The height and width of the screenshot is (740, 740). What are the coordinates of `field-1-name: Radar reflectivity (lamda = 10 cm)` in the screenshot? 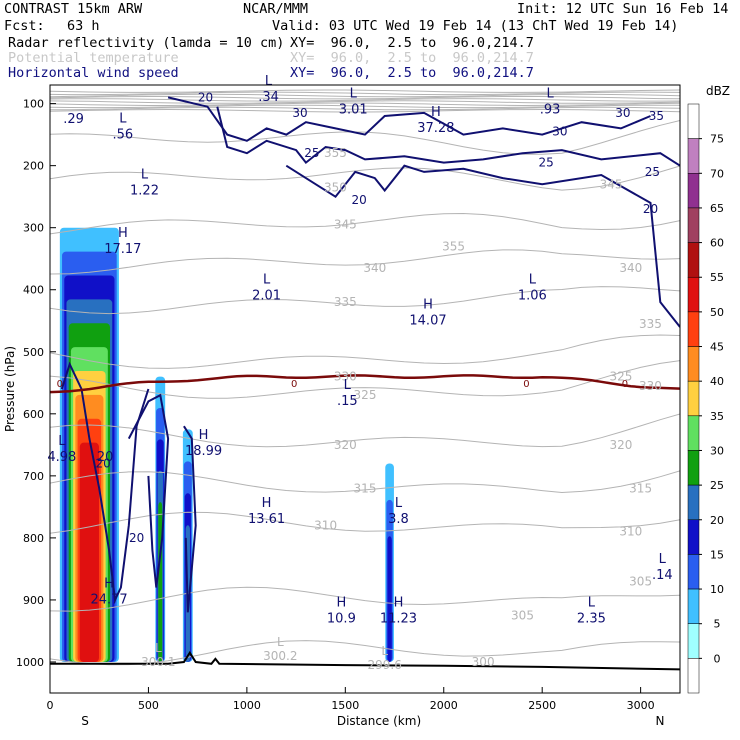 It's located at (146, 43).